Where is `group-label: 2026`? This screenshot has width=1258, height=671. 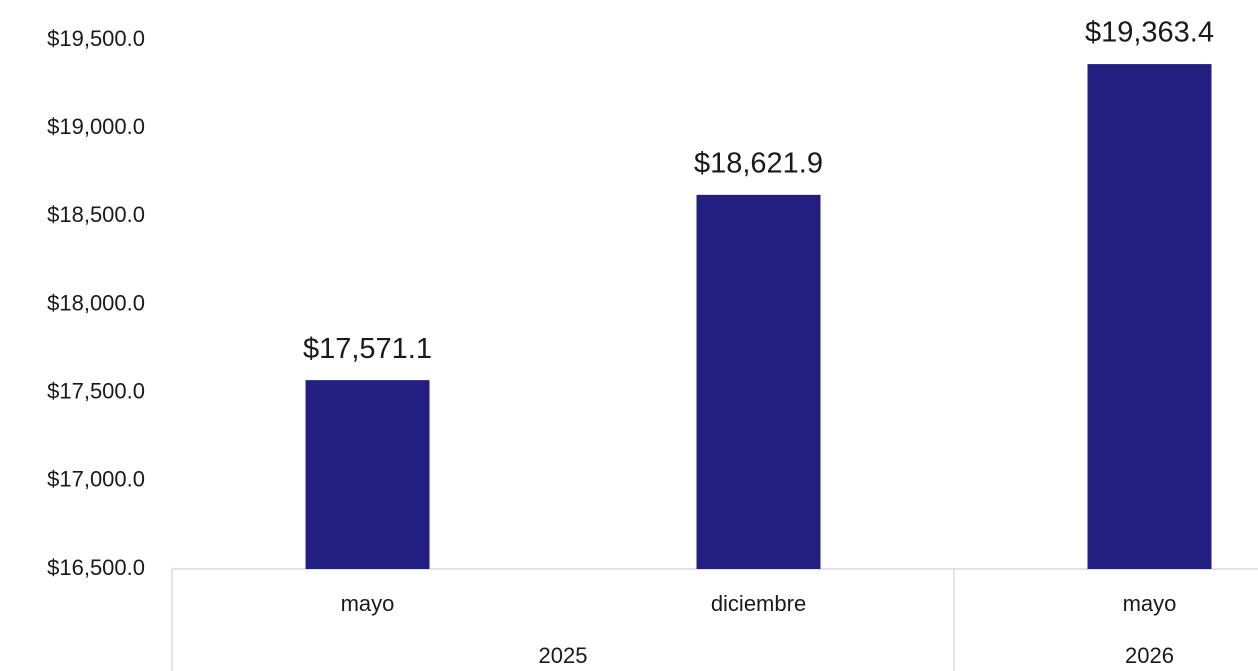
group-label: 2026 is located at coordinates (1149, 655).